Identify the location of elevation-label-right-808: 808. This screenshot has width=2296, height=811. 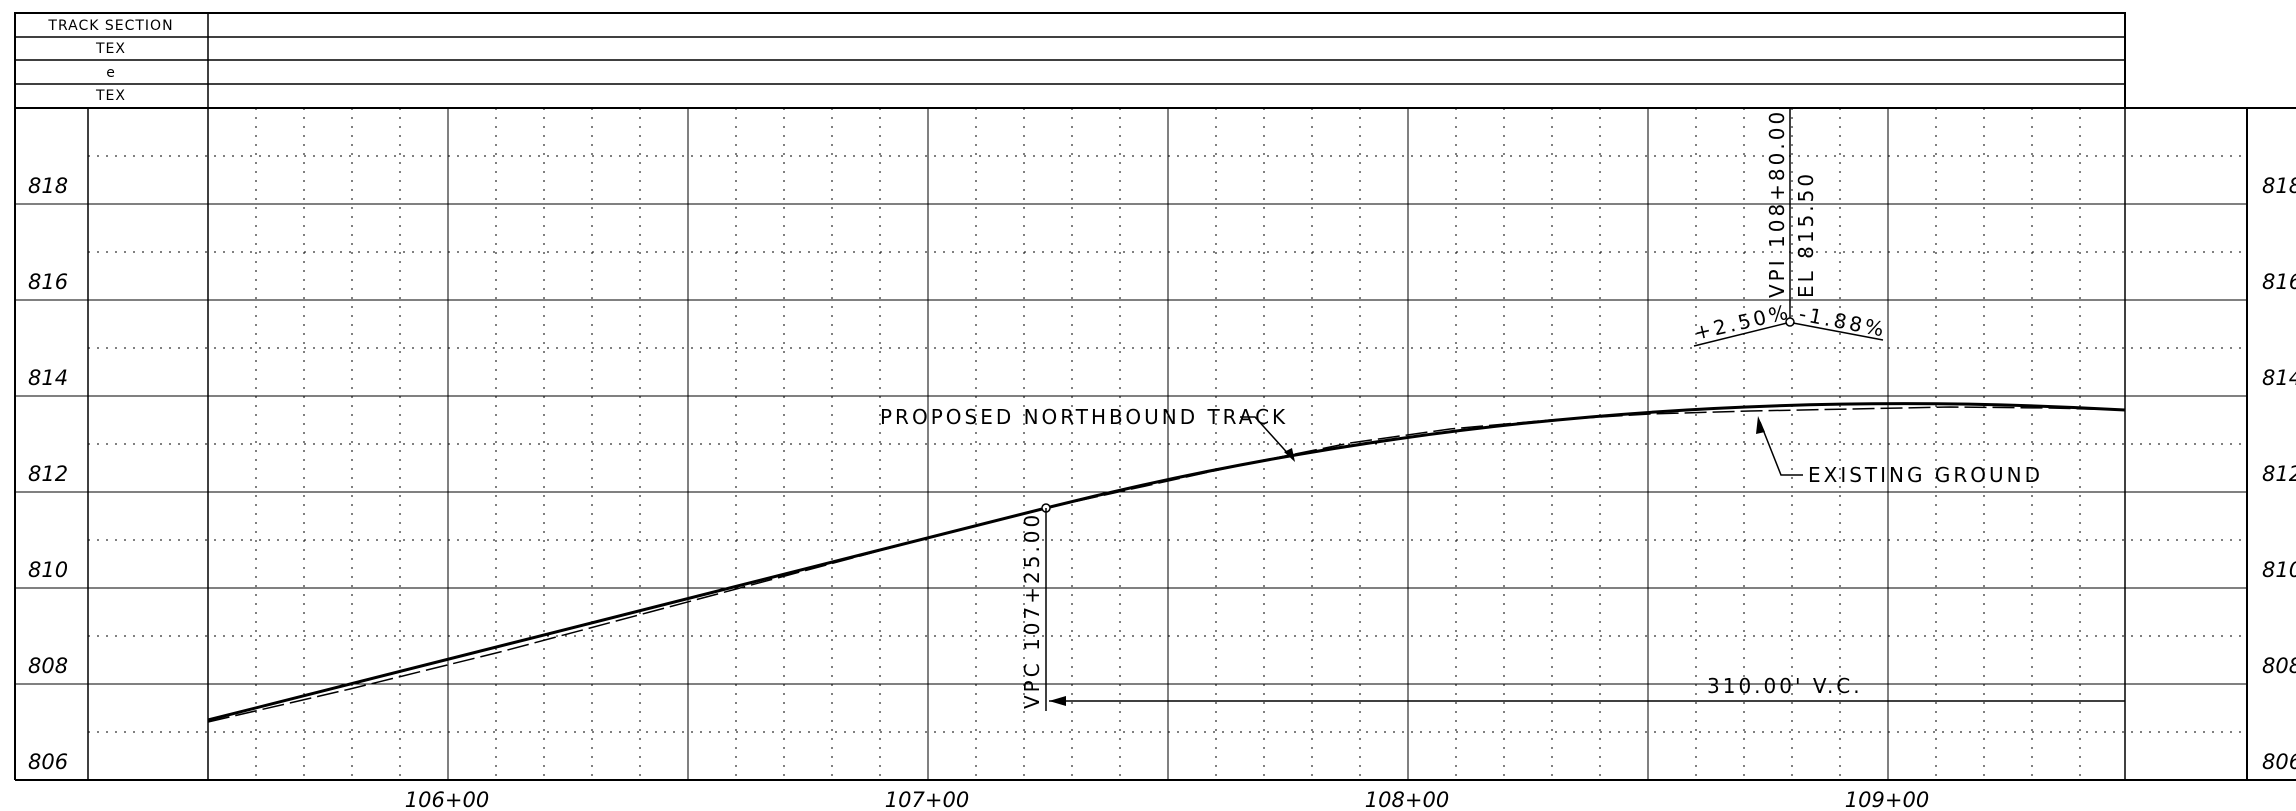
(2279, 666).